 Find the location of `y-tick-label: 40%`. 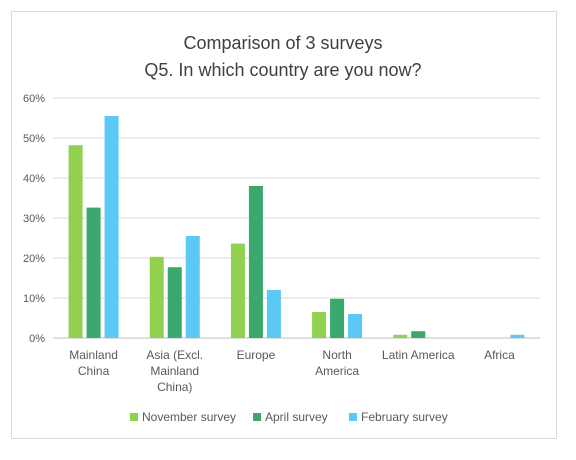

y-tick-label: 40% is located at coordinates (34, 179).